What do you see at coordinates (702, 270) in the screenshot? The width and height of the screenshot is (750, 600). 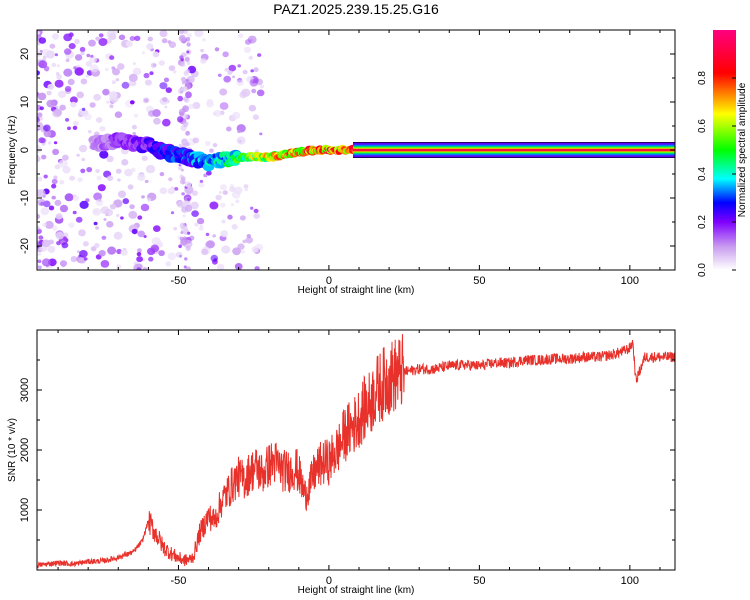 I see `colorbar-tick-label: 0.0` at bounding box center [702, 270].